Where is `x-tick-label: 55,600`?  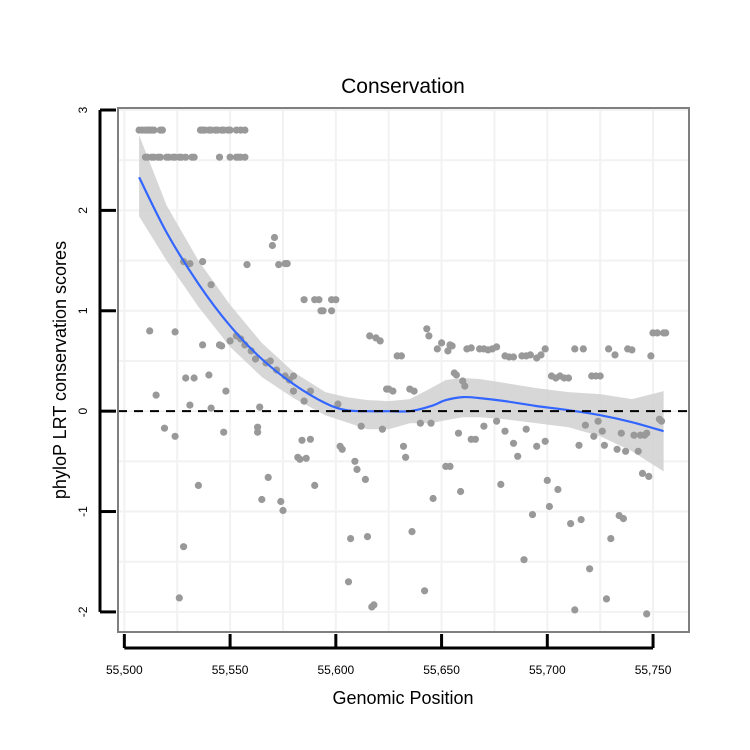
x-tick-label: 55,600 is located at coordinates (335, 670).